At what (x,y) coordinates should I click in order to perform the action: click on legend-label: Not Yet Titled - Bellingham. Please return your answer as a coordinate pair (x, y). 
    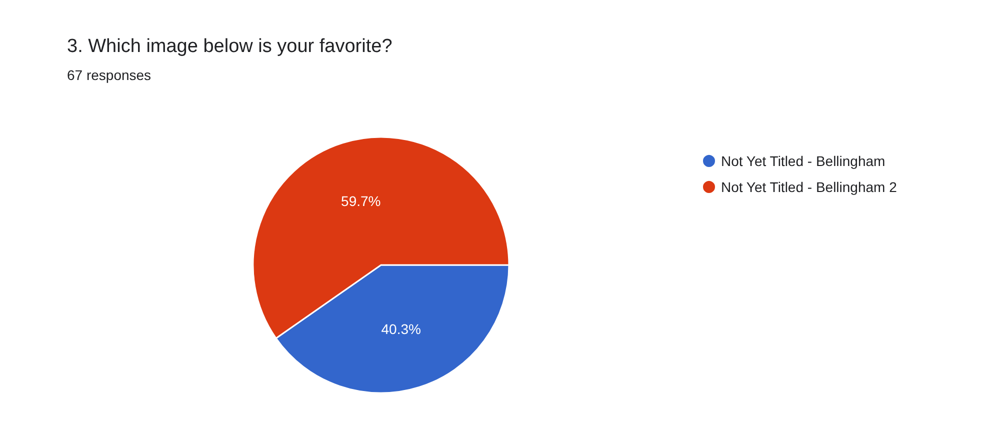
    Looking at the image, I should click on (803, 161).